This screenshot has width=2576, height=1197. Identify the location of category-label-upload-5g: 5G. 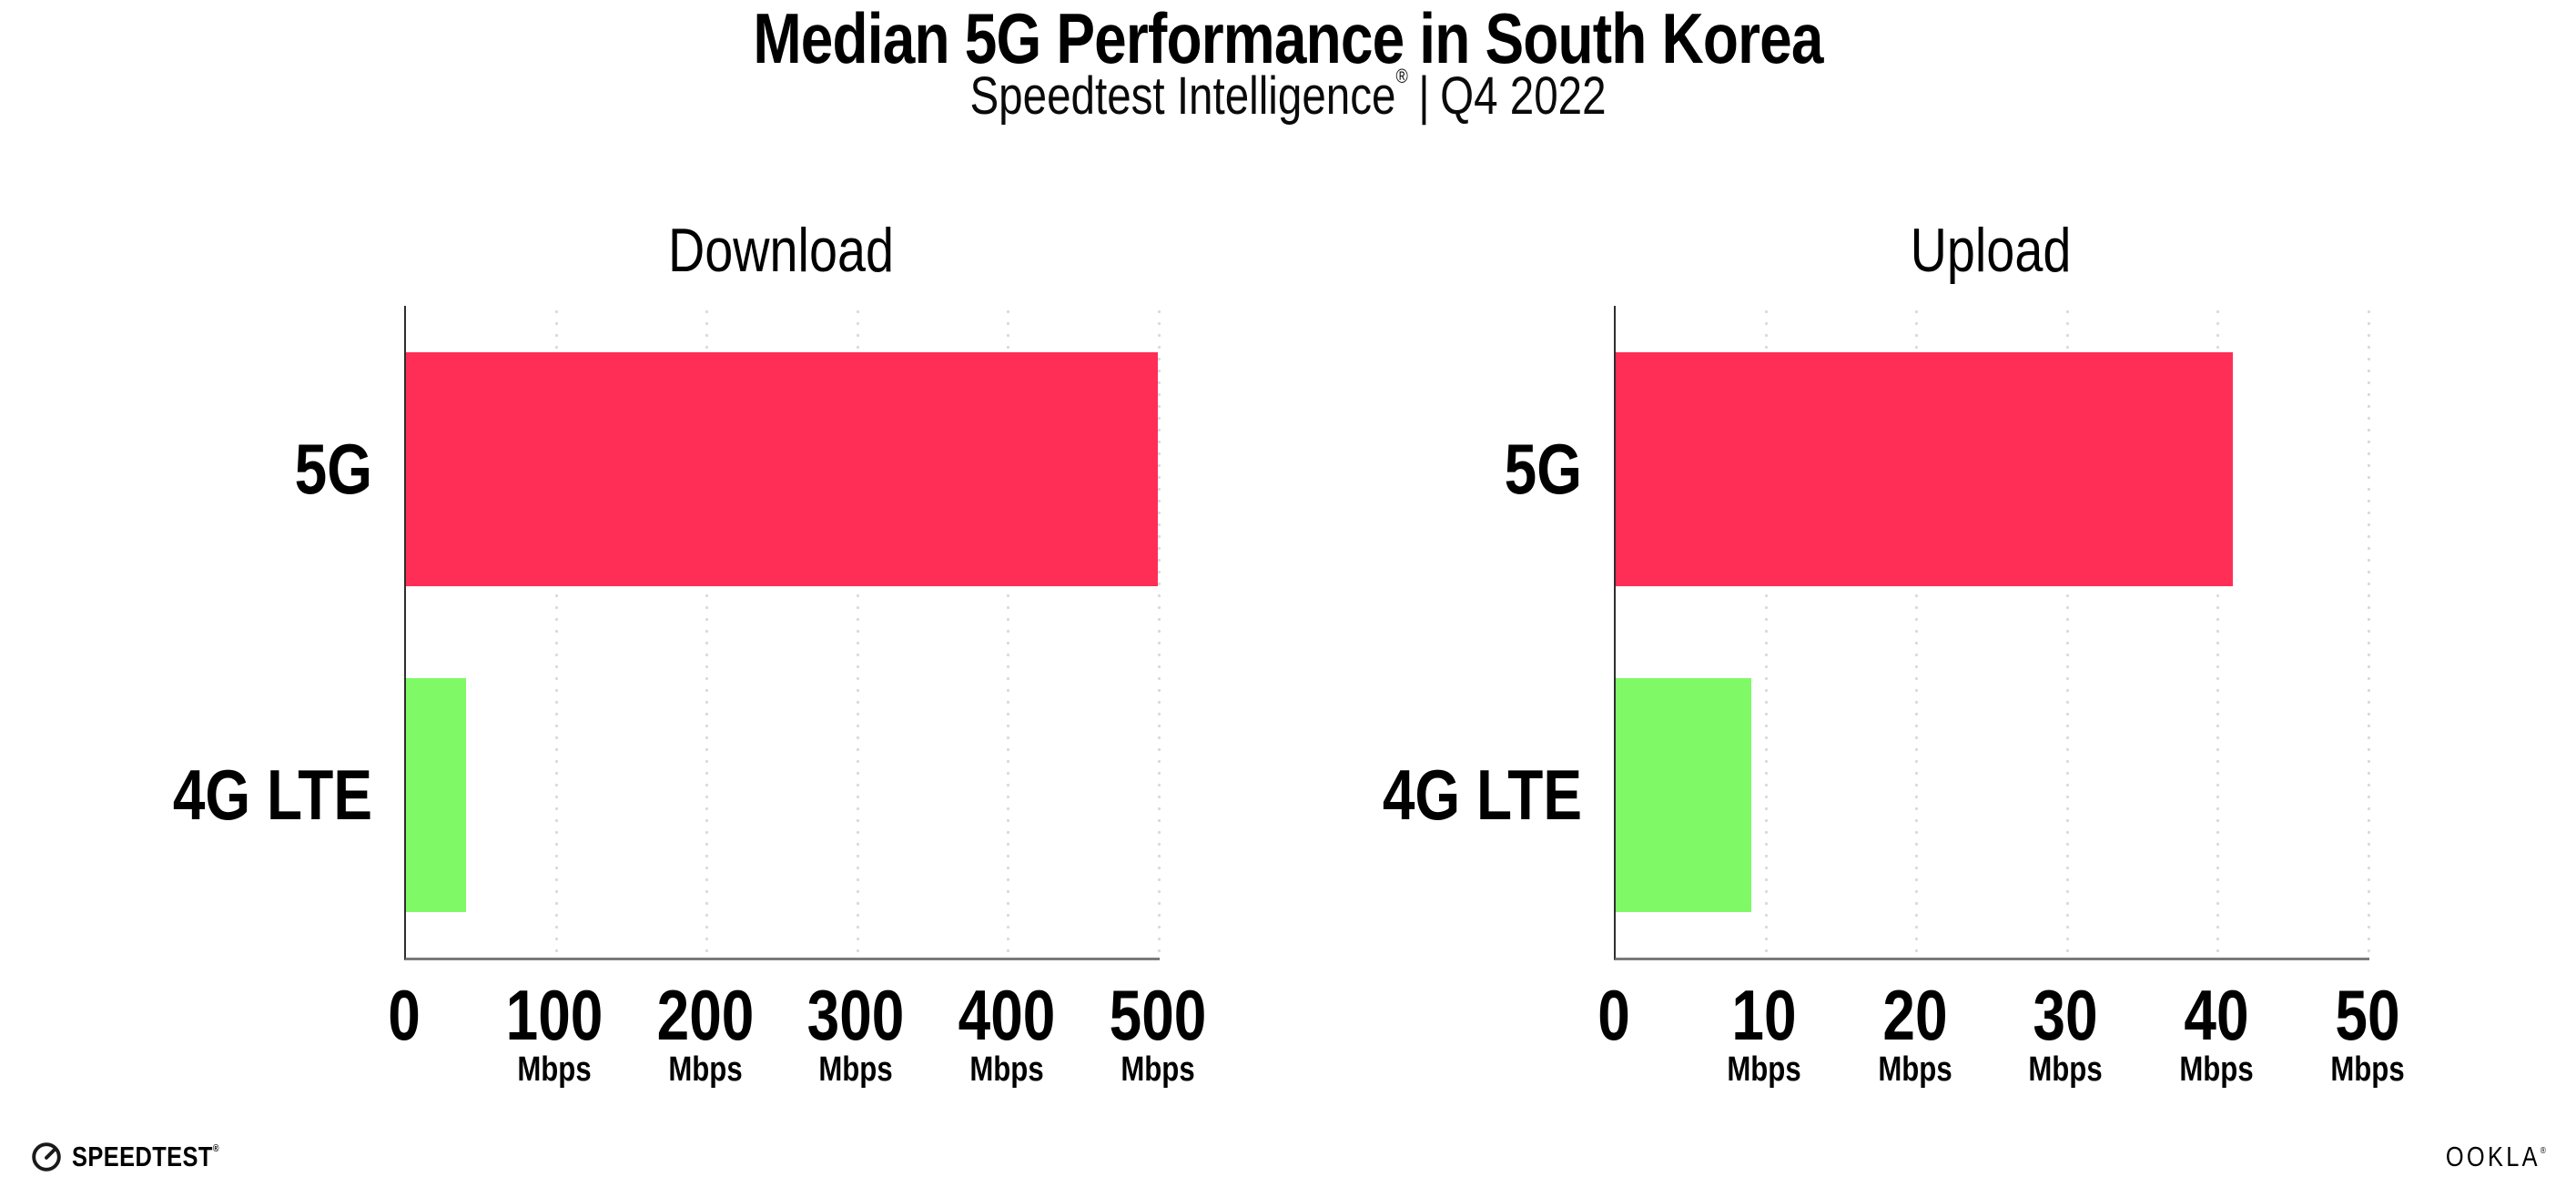
(1543, 469).